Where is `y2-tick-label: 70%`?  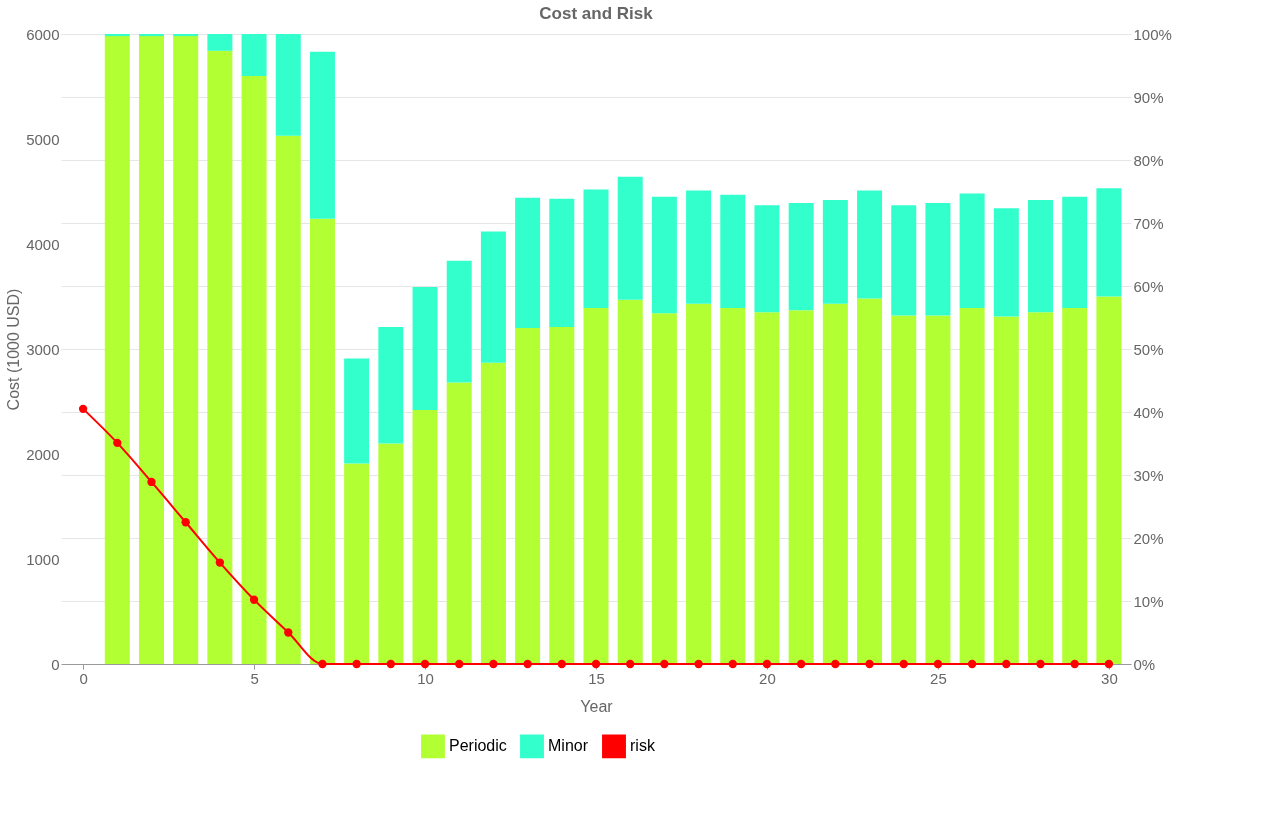 y2-tick-label: 70% is located at coordinates (1148, 223).